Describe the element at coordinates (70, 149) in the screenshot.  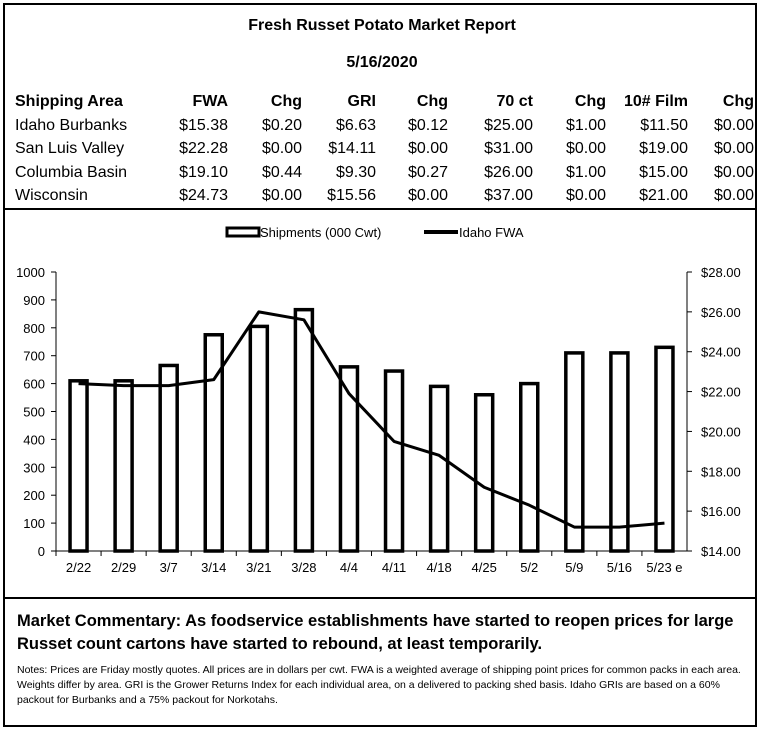
I see `table-cell: San Luis Valley` at that location.